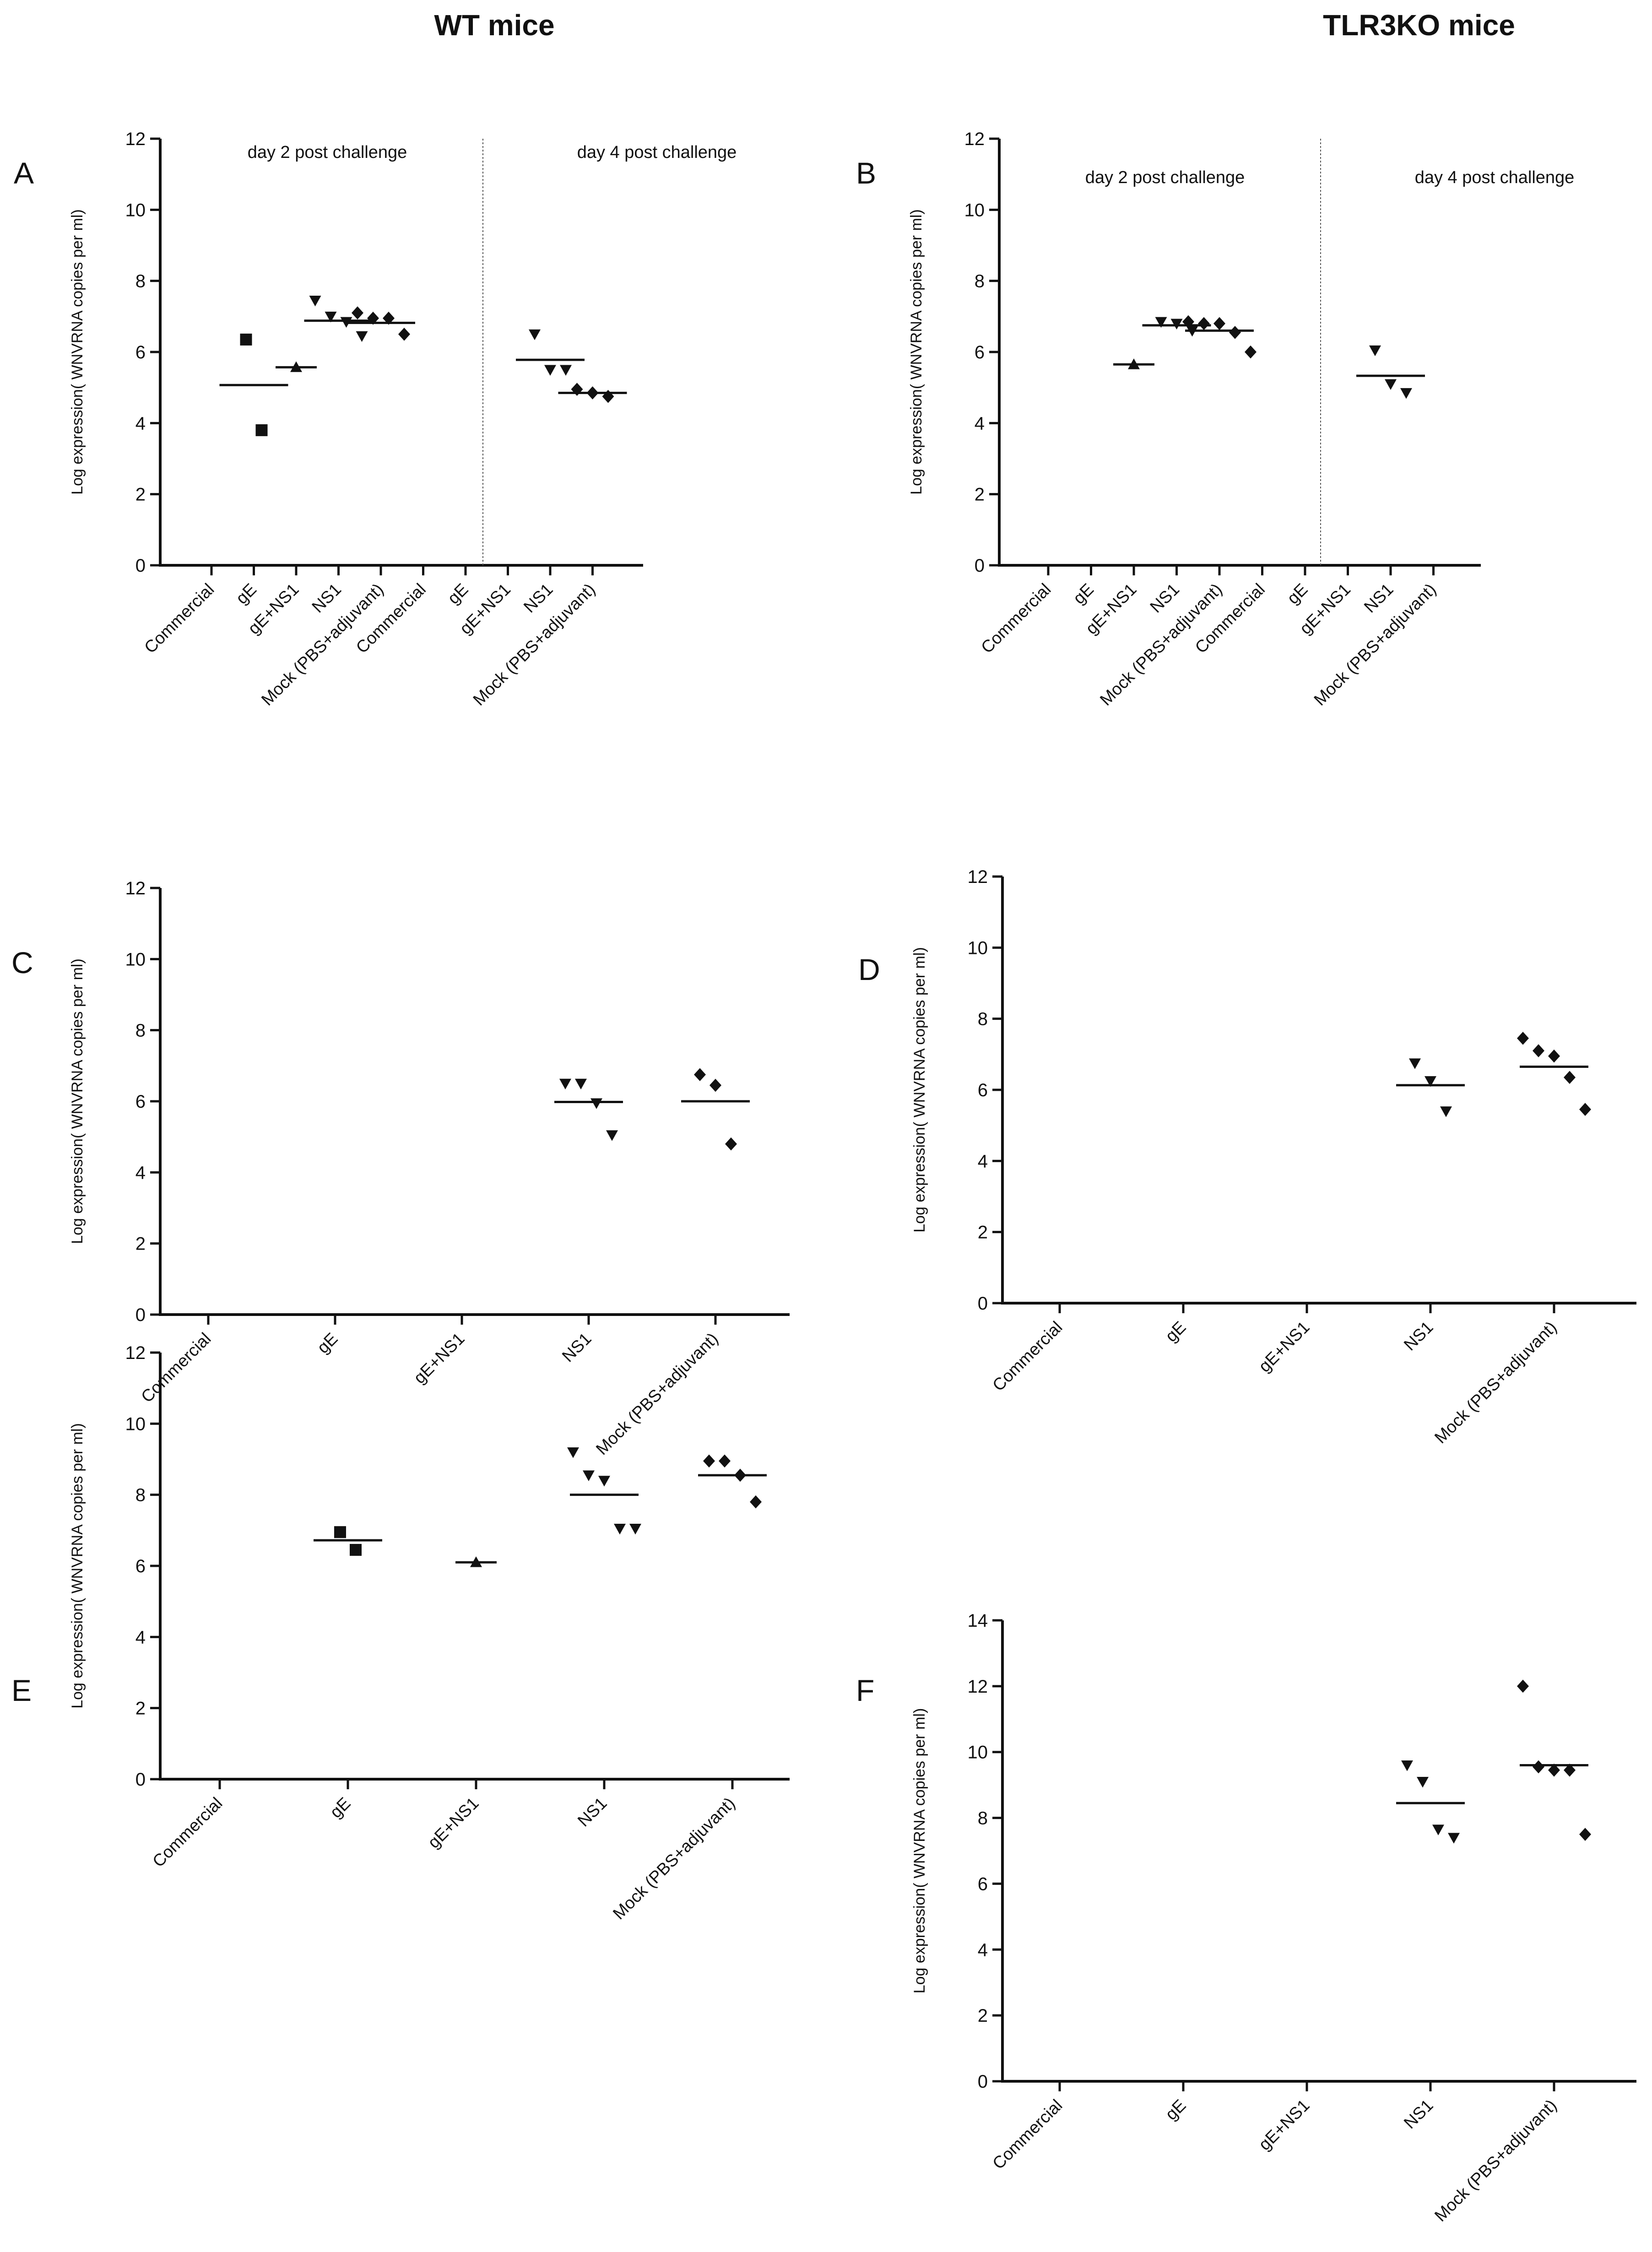 The width and height of the screenshot is (1652, 2252). I want to click on panel-c-x-tick-label: Mock (PBS+adjuvant), so click(657, 1394).